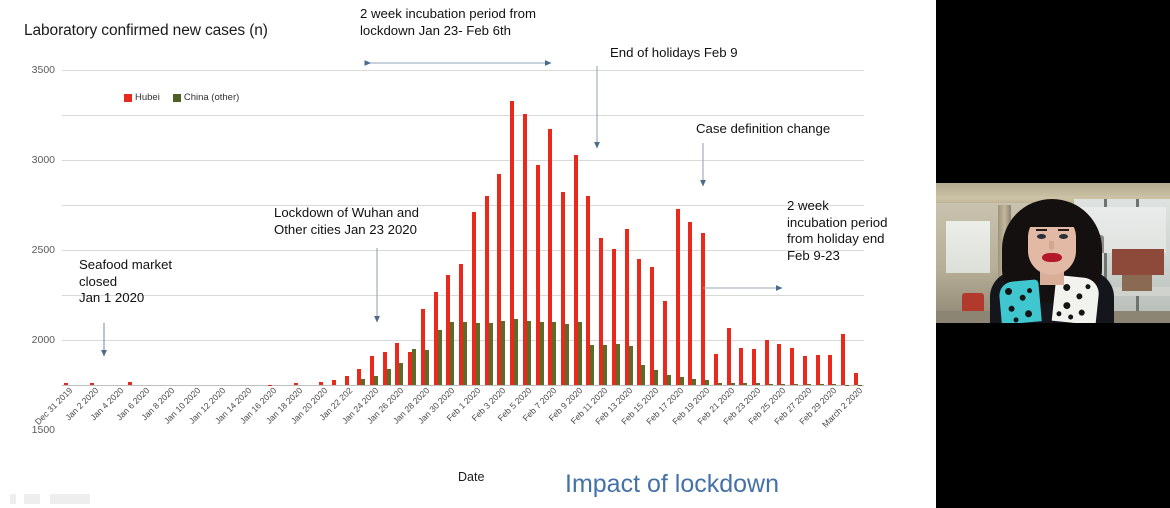  I want to click on annotation-case-definition-change: Case definition change, so click(763, 128).